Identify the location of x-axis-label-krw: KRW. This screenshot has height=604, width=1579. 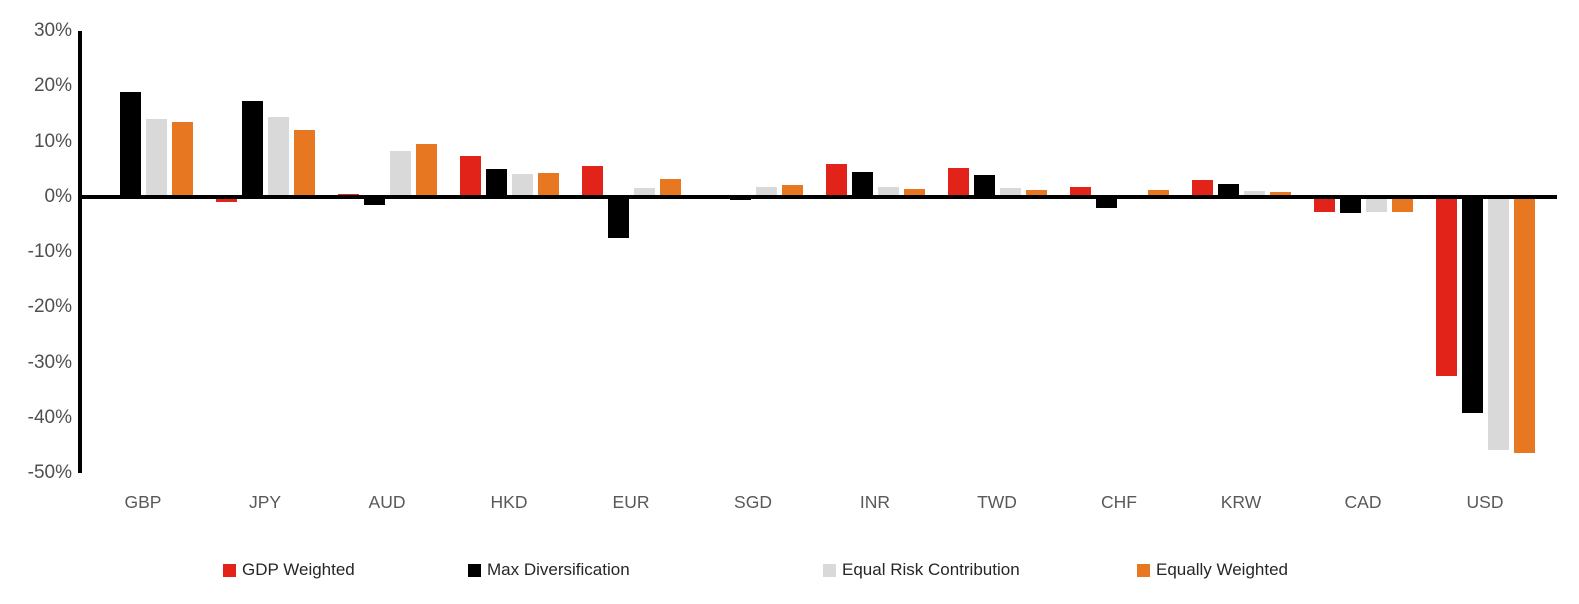
(1241, 502).